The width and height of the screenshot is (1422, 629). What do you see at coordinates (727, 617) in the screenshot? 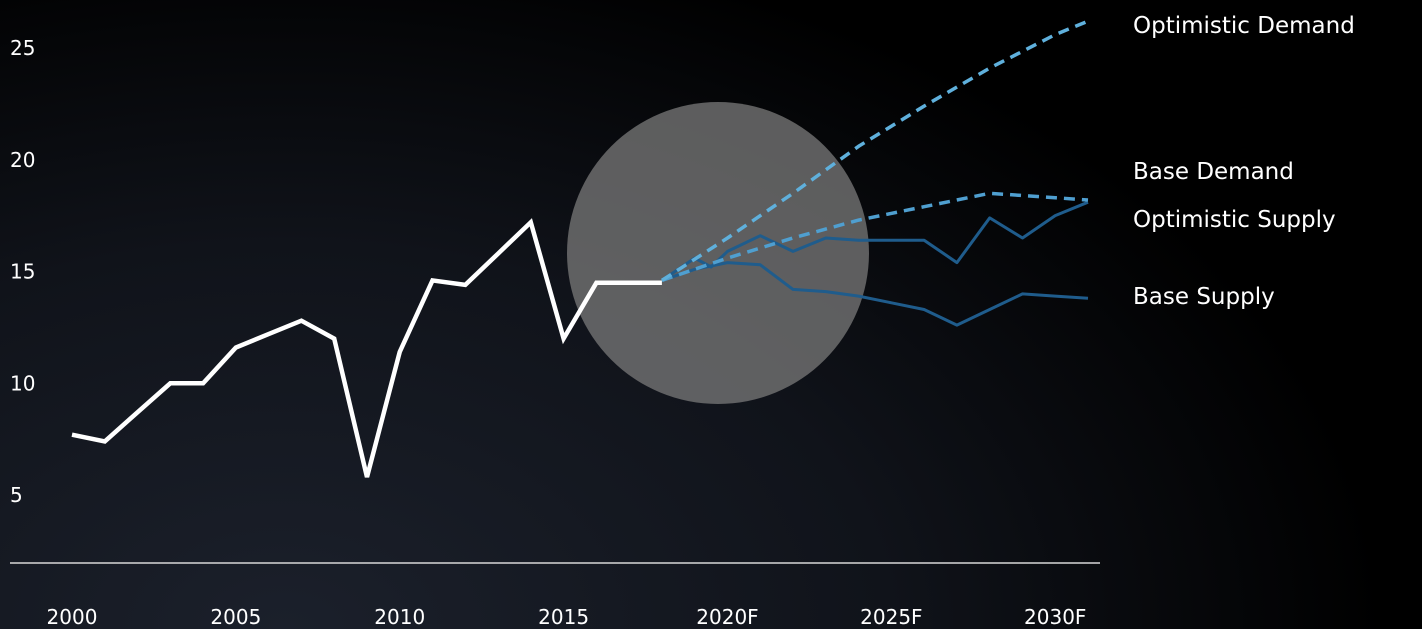
I see `x-tick-label: 2020F` at bounding box center [727, 617].